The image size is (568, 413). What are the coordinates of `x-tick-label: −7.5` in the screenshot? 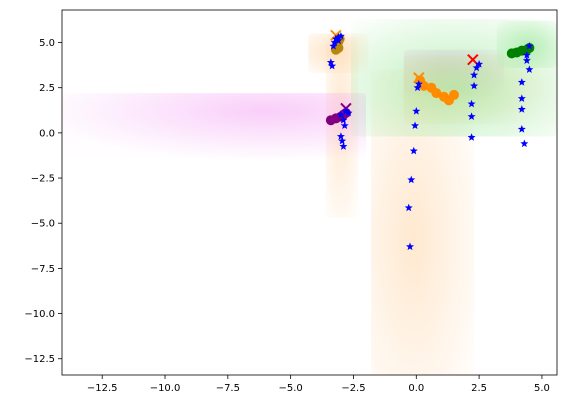 It's located at (228, 388).